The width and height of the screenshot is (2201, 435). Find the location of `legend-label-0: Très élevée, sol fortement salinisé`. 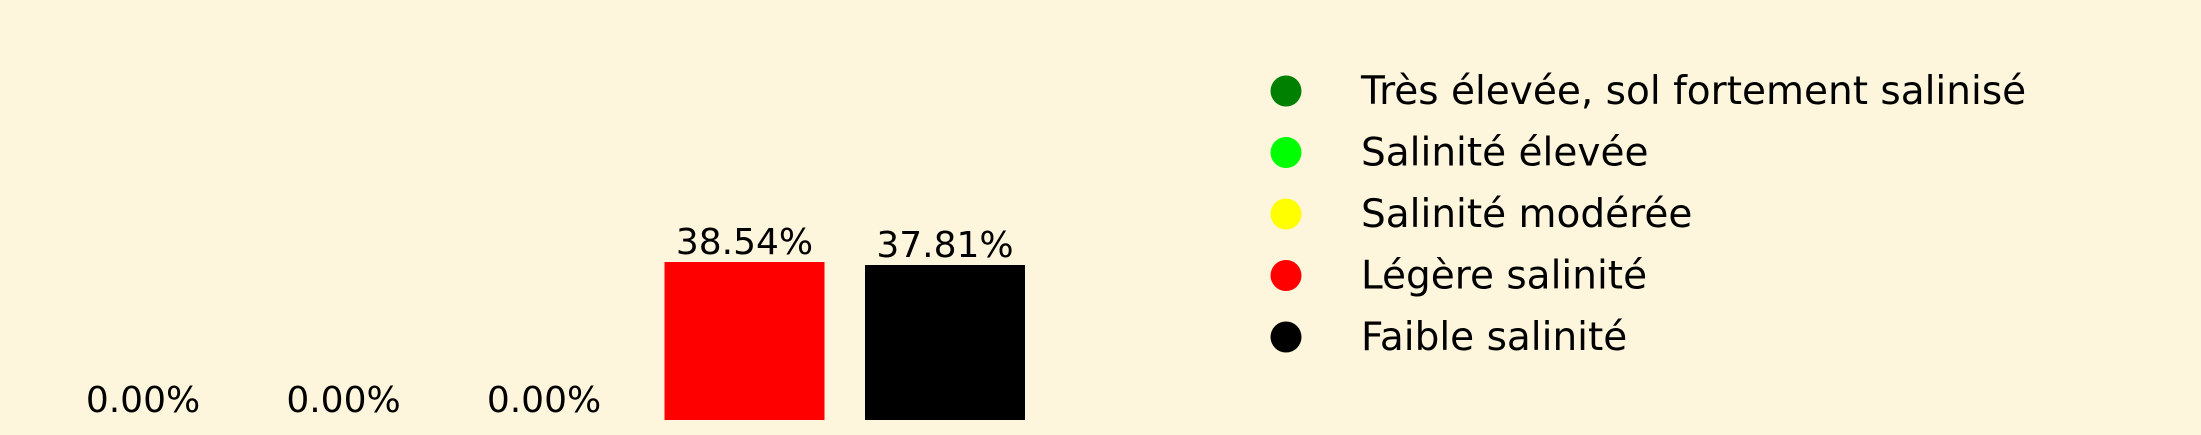

legend-label-0: Très élevée, sol fortement salinisé is located at coordinates (1693, 91).